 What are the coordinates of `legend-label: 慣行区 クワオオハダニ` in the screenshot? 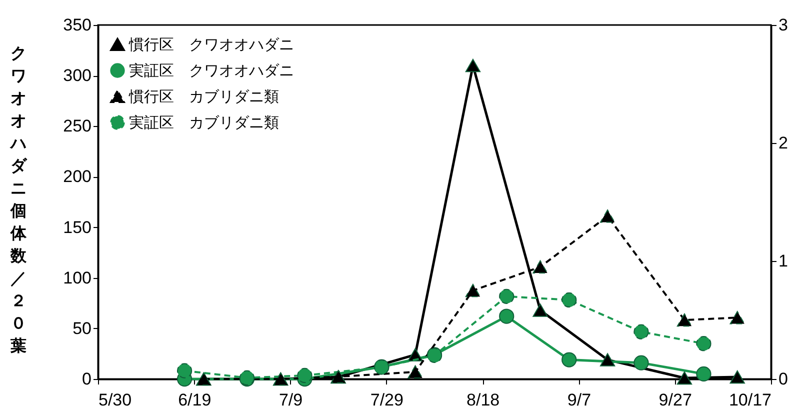 It's located at (211, 45).